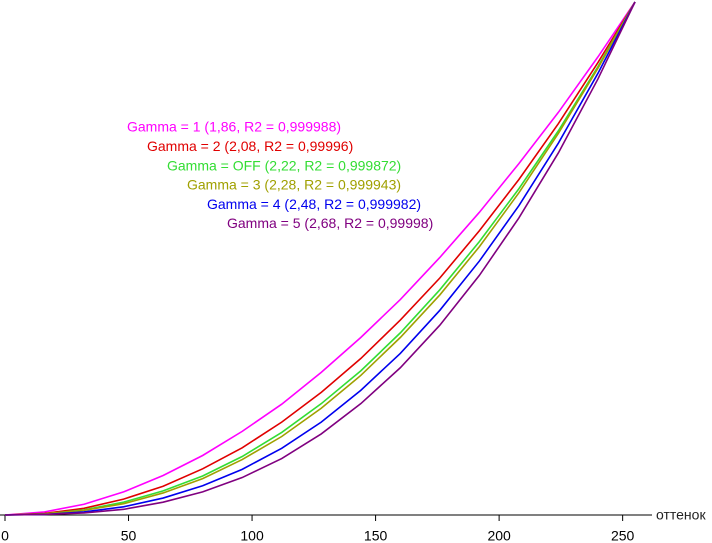 The width and height of the screenshot is (712, 543). Describe the element at coordinates (5, 535) in the screenshot. I see `x-tick-label: 0` at that location.